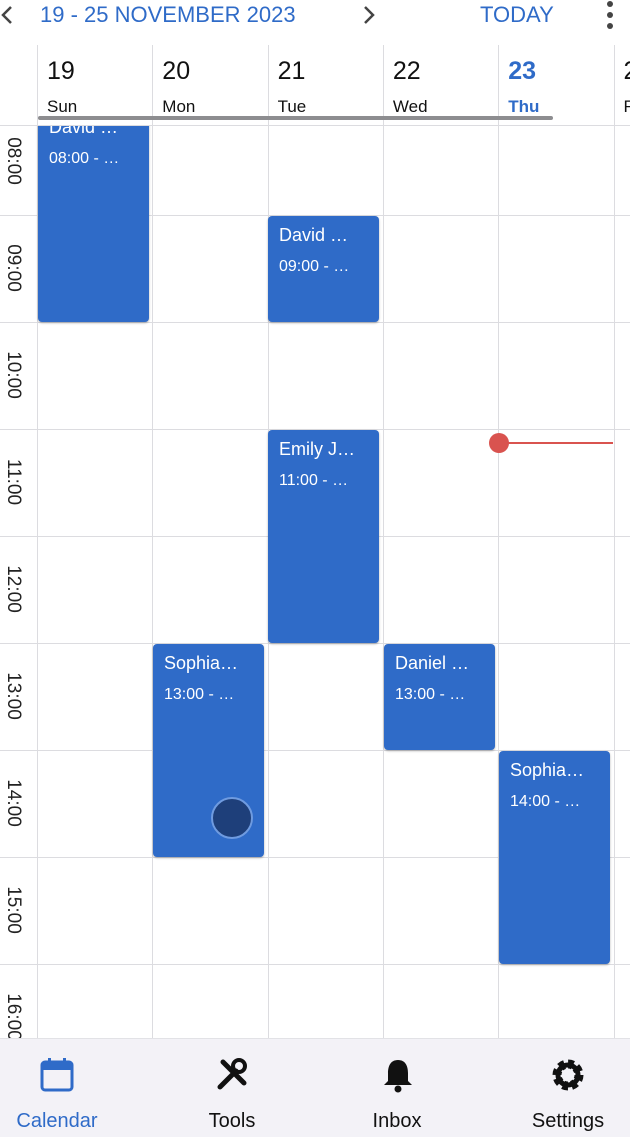 The height and width of the screenshot is (1137, 630). Describe the element at coordinates (13, 803) in the screenshot. I see `hour-label: 14:00` at that location.